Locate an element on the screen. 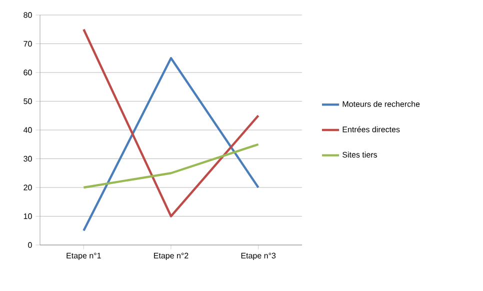 The width and height of the screenshot is (483, 291). x-tick-label: Etape n°2 is located at coordinates (171, 256).